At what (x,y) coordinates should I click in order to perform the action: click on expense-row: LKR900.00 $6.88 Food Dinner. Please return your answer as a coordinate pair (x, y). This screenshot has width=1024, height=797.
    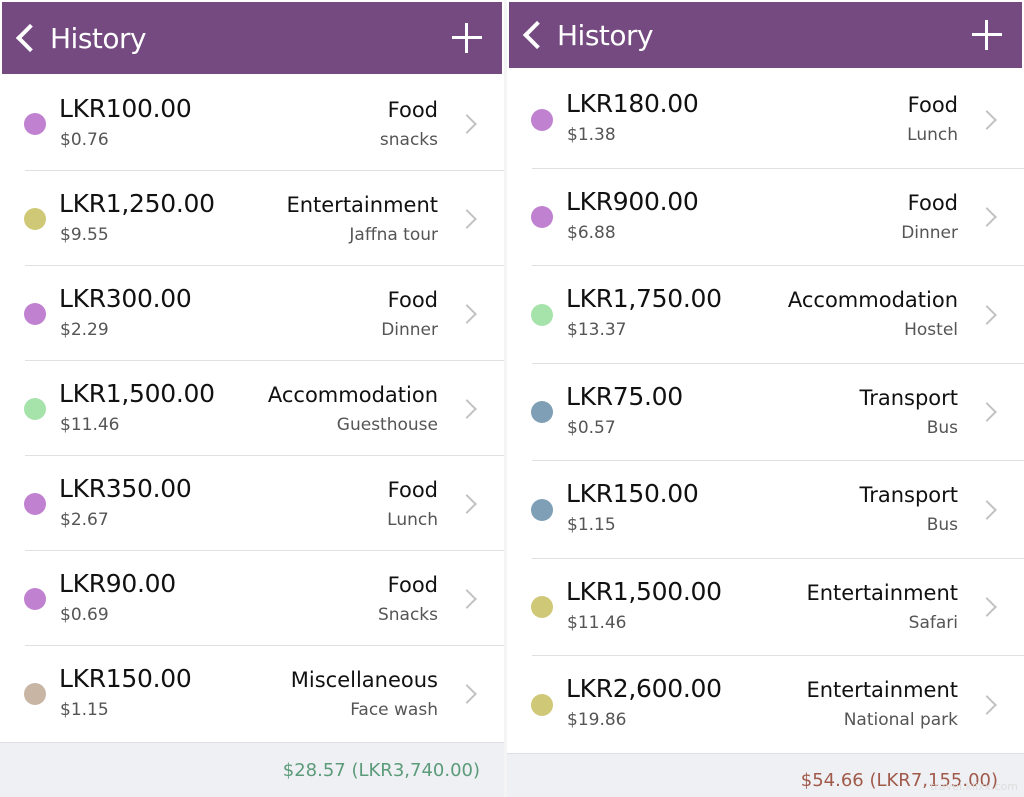
    Looking at the image, I should click on (765, 217).